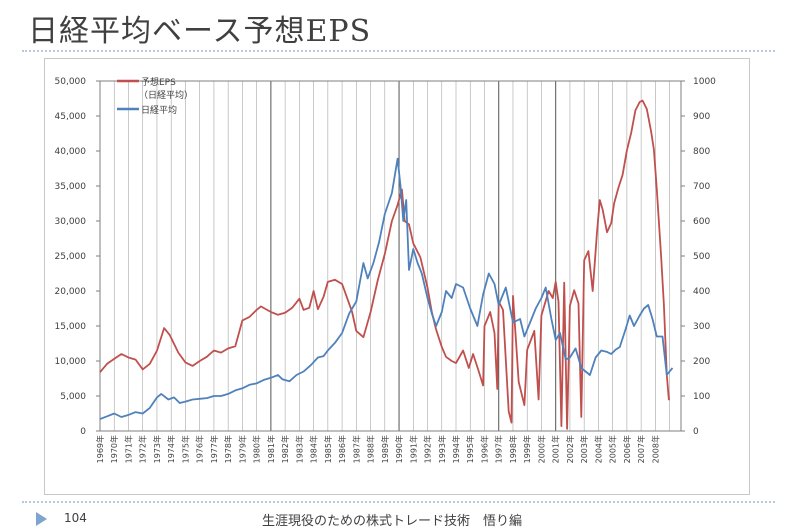  Describe the element at coordinates (399, 449) in the screenshot. I see `x-axis-tick-label: 1990年` at that location.